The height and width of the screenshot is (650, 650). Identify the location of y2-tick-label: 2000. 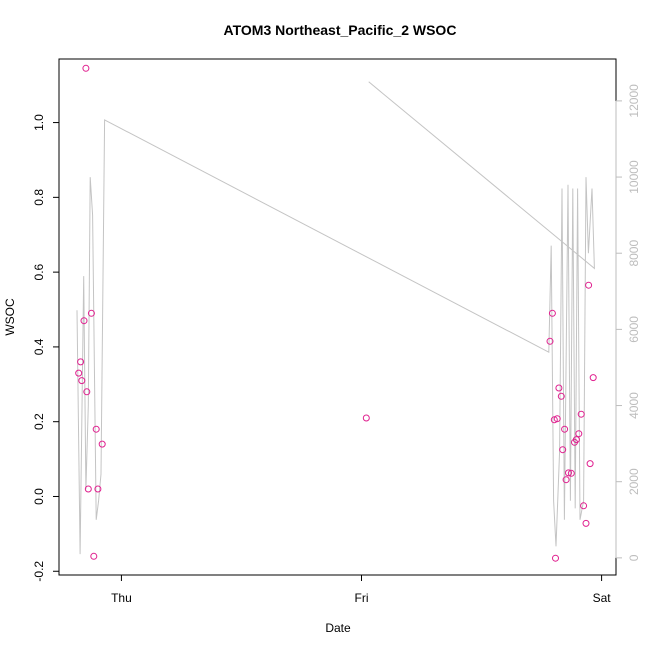
(634, 481).